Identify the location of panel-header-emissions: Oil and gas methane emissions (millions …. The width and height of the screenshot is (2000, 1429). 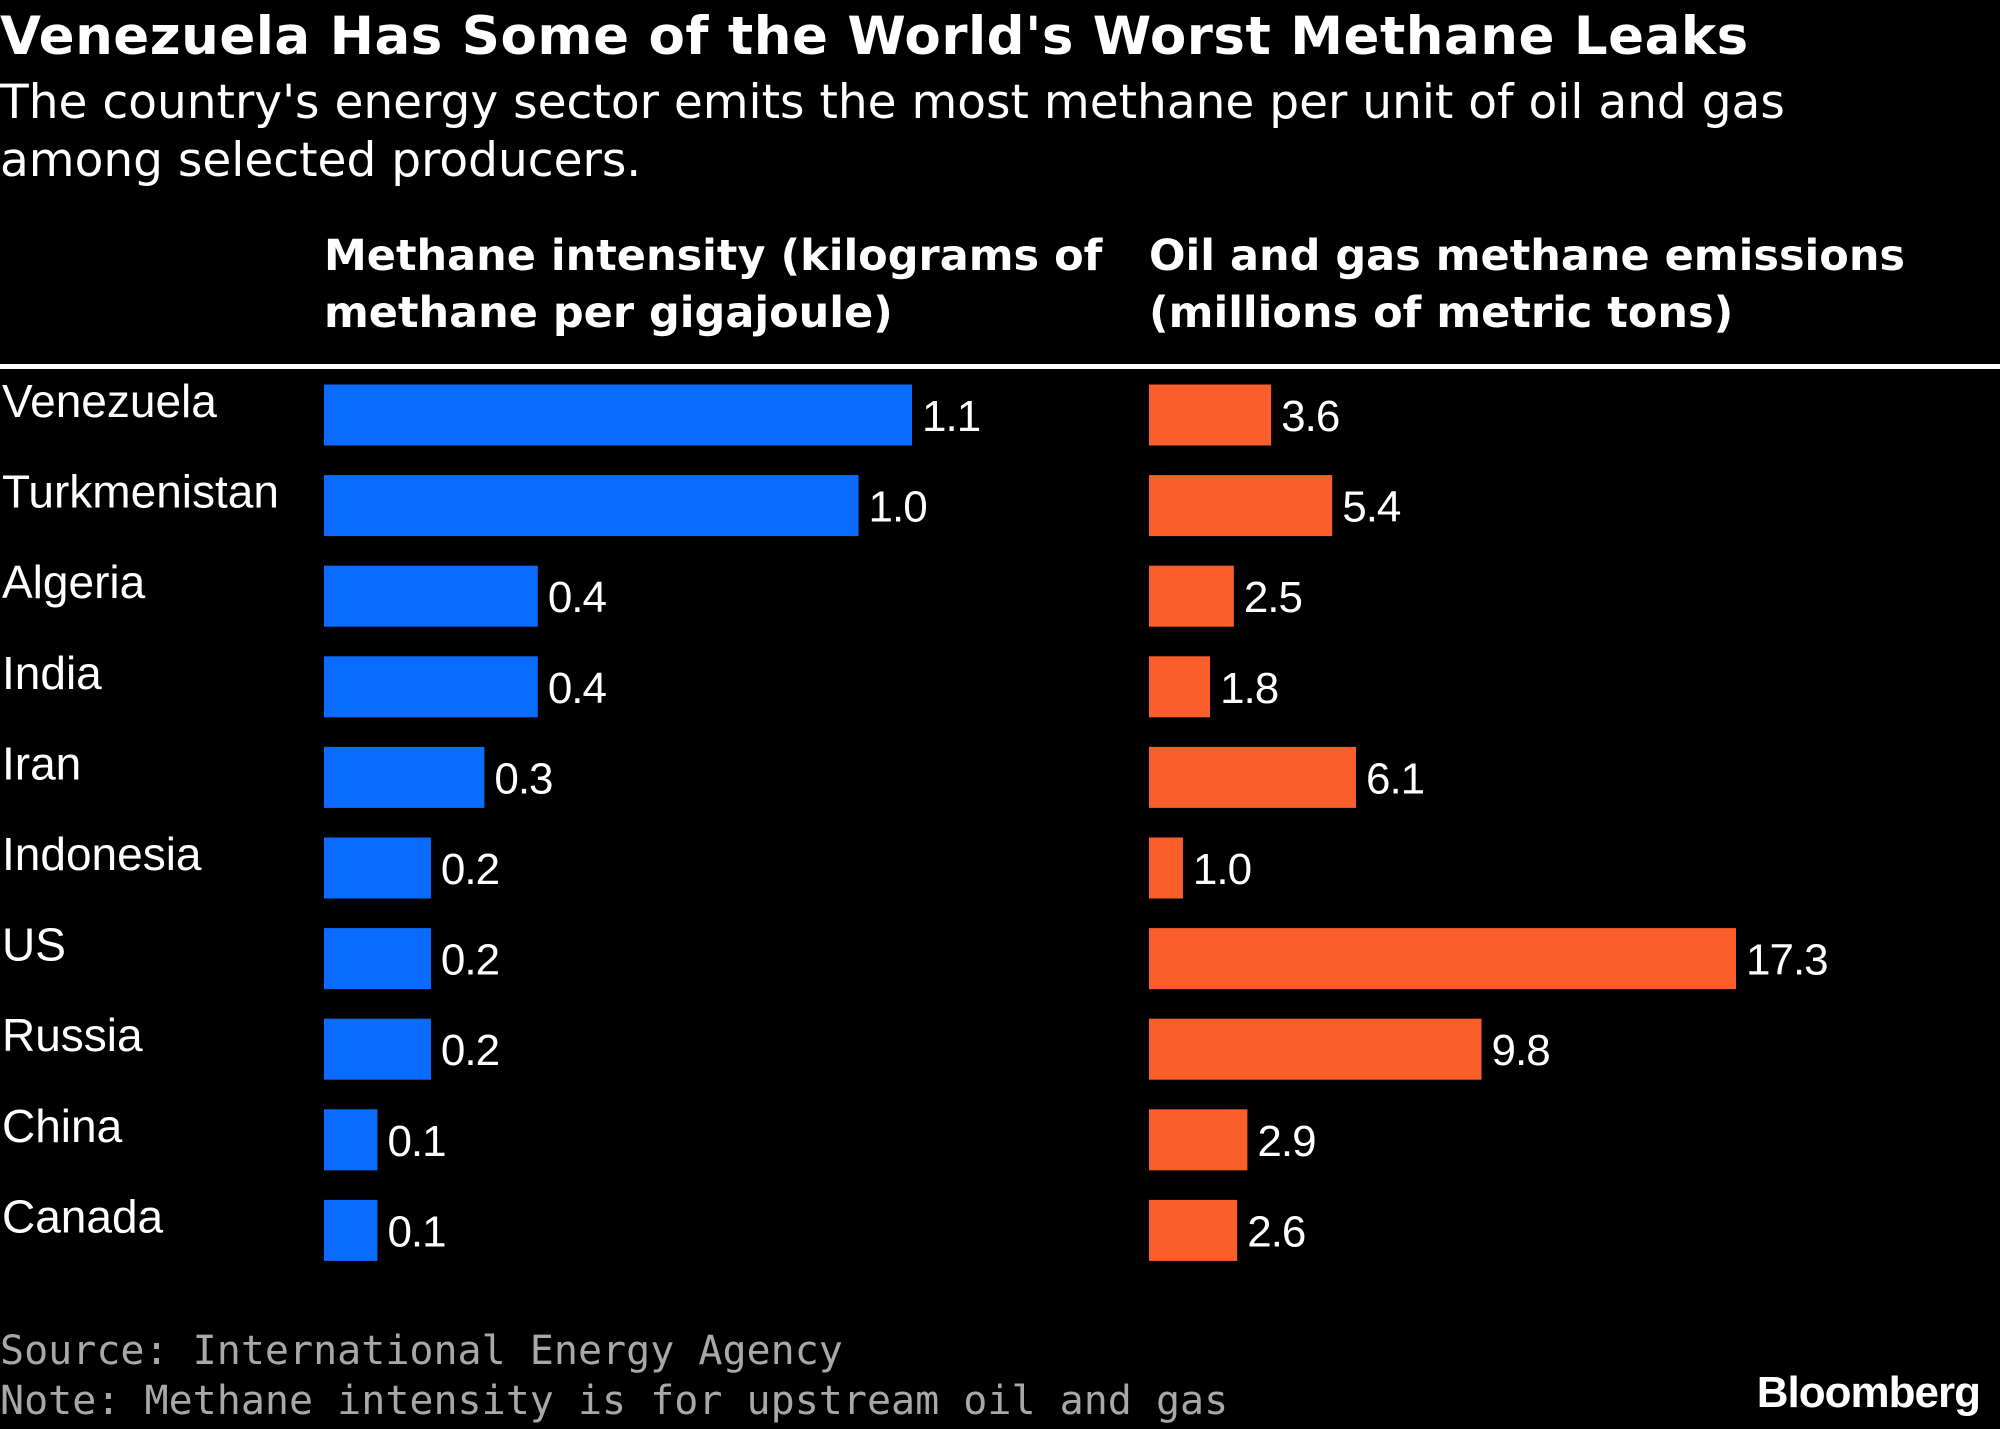
(1527, 285).